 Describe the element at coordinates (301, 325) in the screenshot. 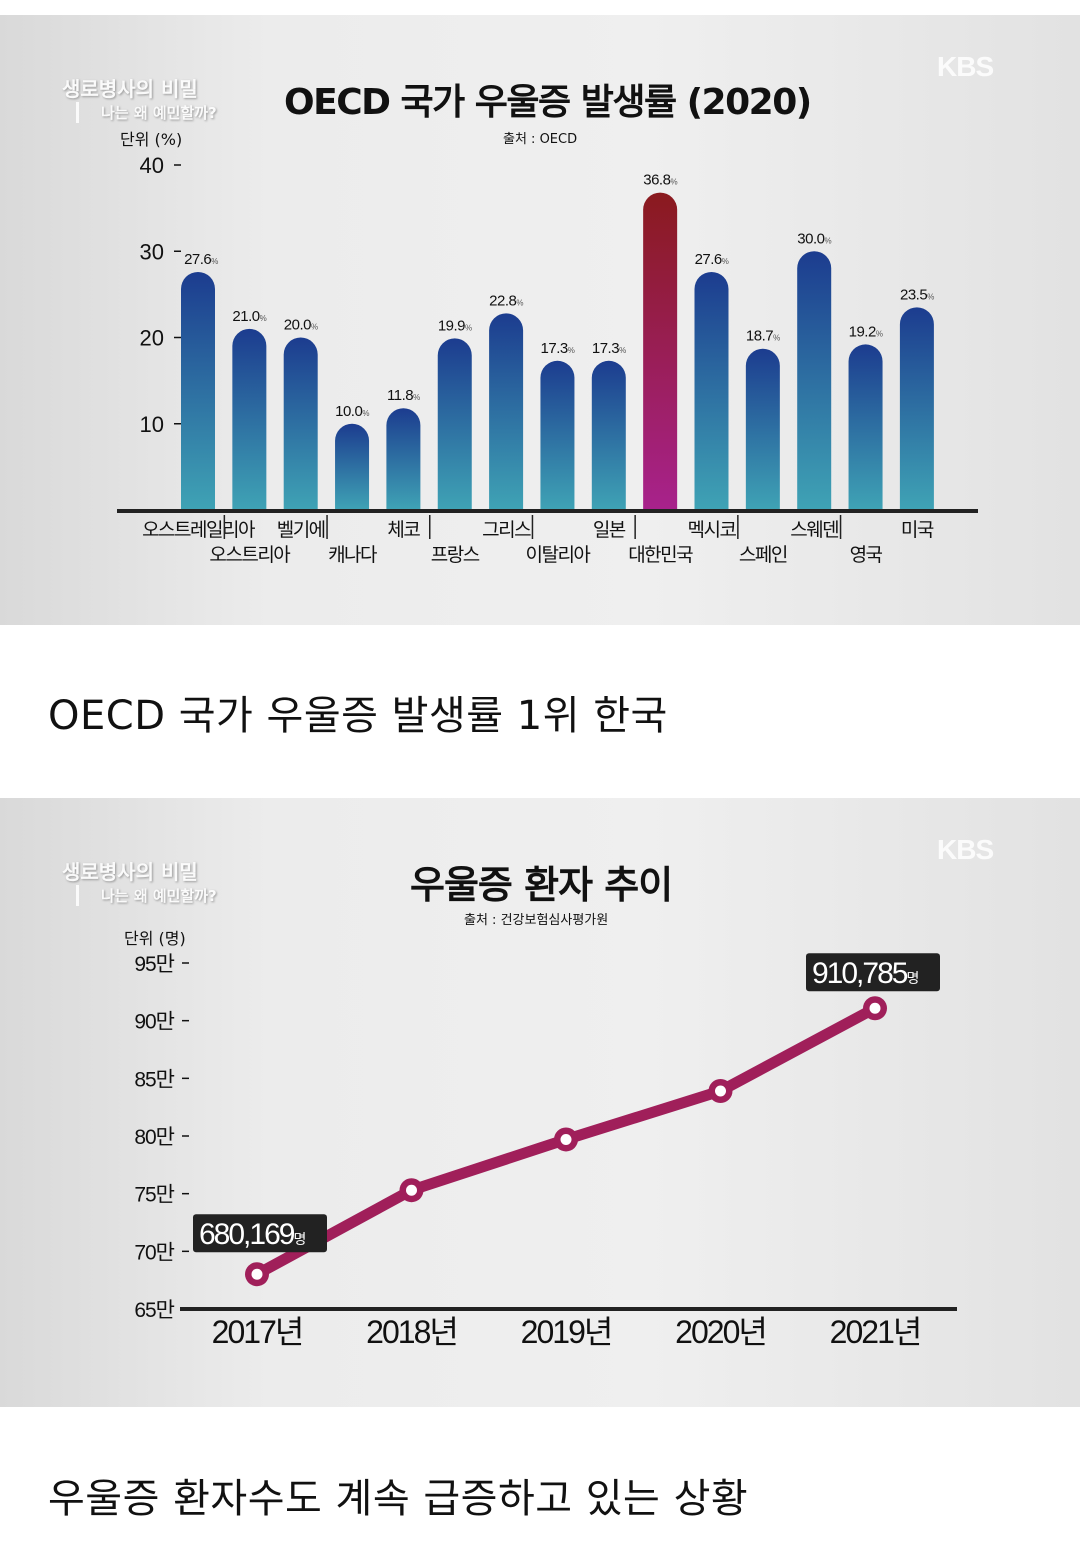

I see `bar-value-label: 20.0%` at that location.